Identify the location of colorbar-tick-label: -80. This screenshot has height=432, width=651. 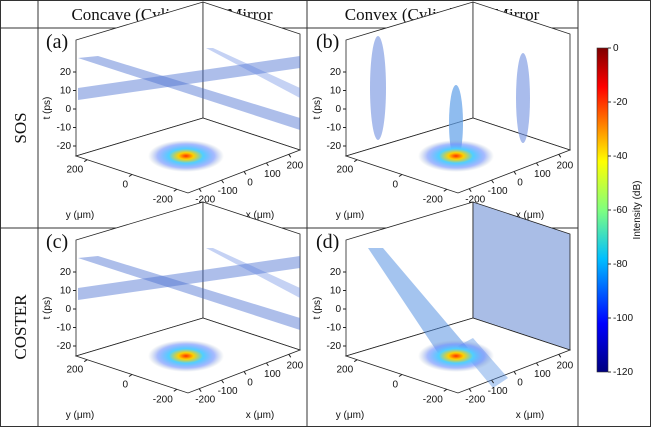
(620, 264).